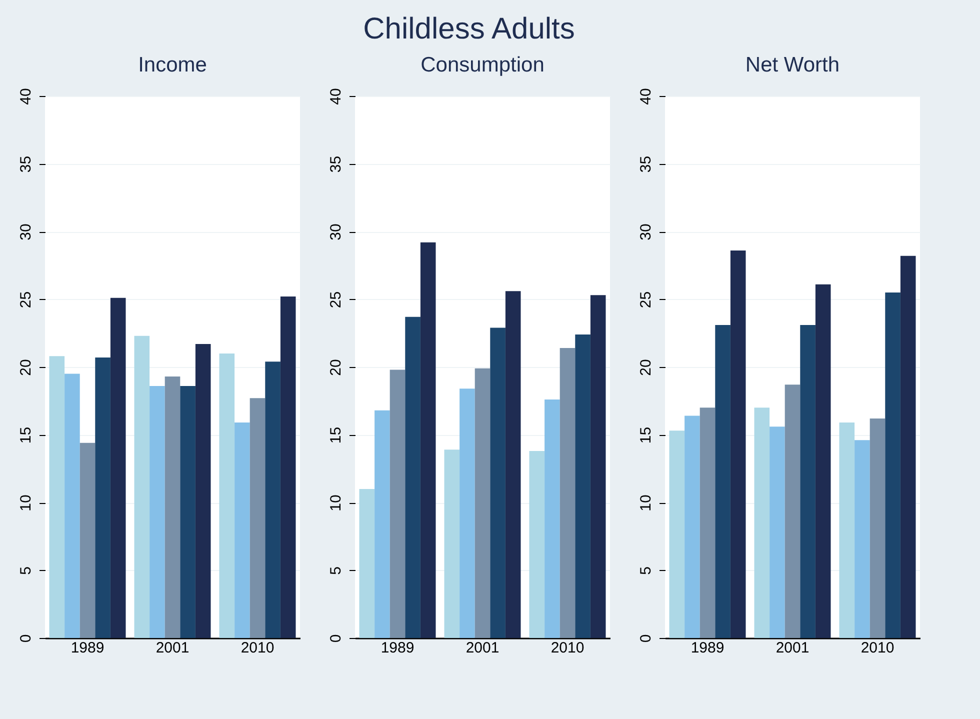  What do you see at coordinates (792, 65) in the screenshot?
I see `chart-subtitle: Net Worth` at bounding box center [792, 65].